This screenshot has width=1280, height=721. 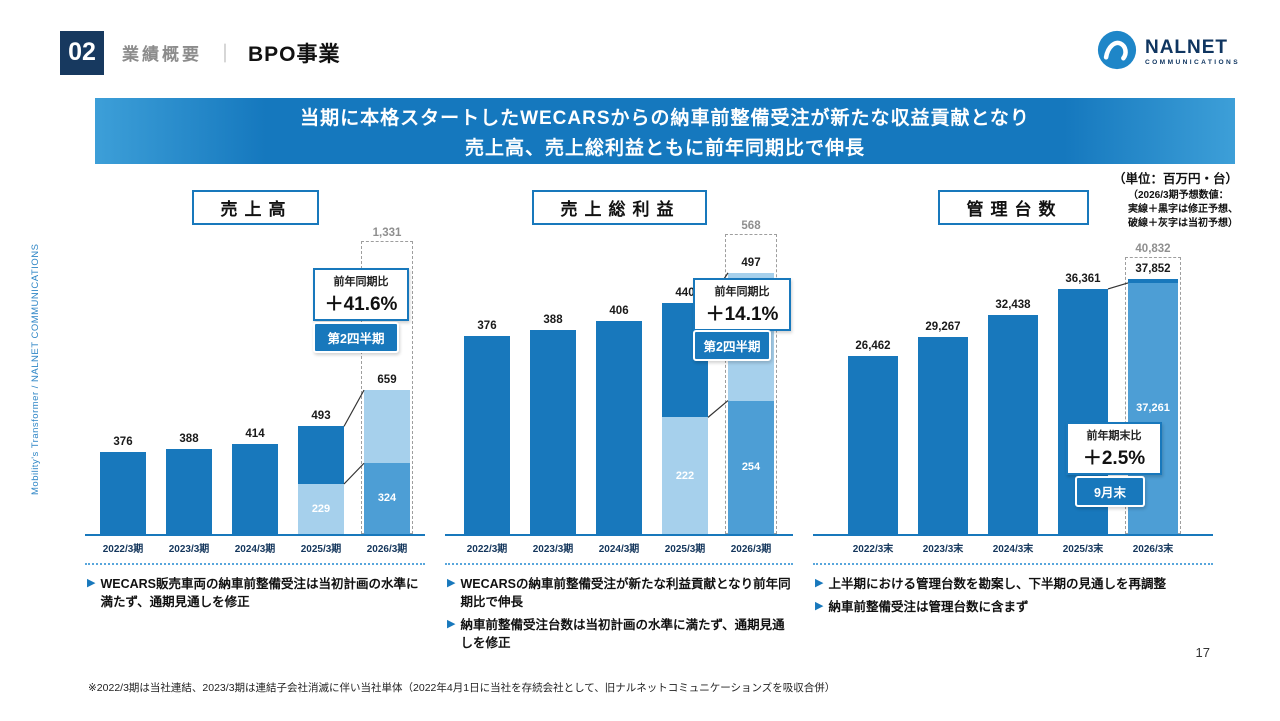 I want to click on callout-value: ＋2.5%, so click(x=1114, y=458).